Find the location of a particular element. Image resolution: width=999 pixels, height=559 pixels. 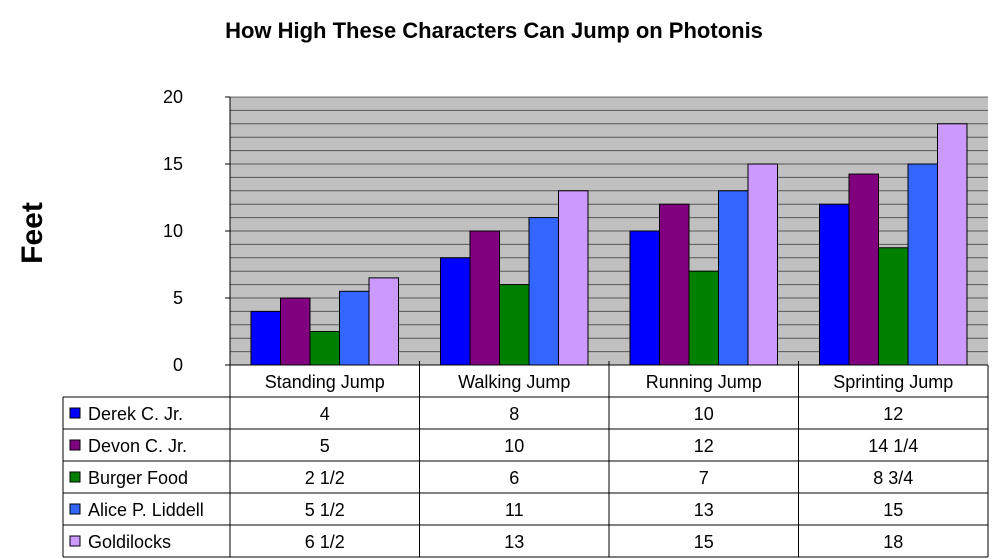

data-label: 8 is located at coordinates (514, 414).